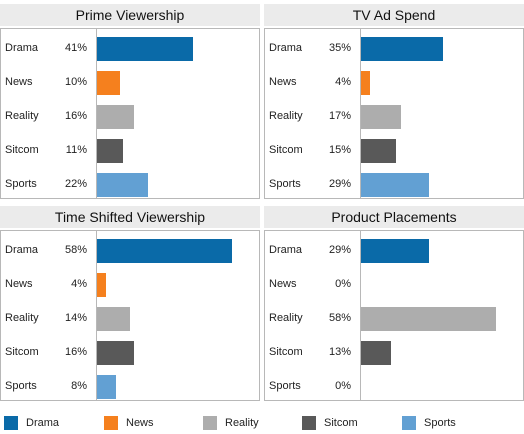 This screenshot has width=524, height=434. I want to click on legend-label: News, so click(140, 423).